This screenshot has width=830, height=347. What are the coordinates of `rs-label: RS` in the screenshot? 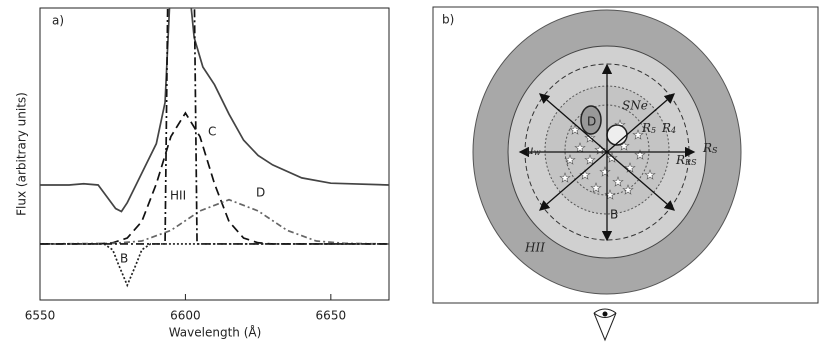 It's located at (710, 148).